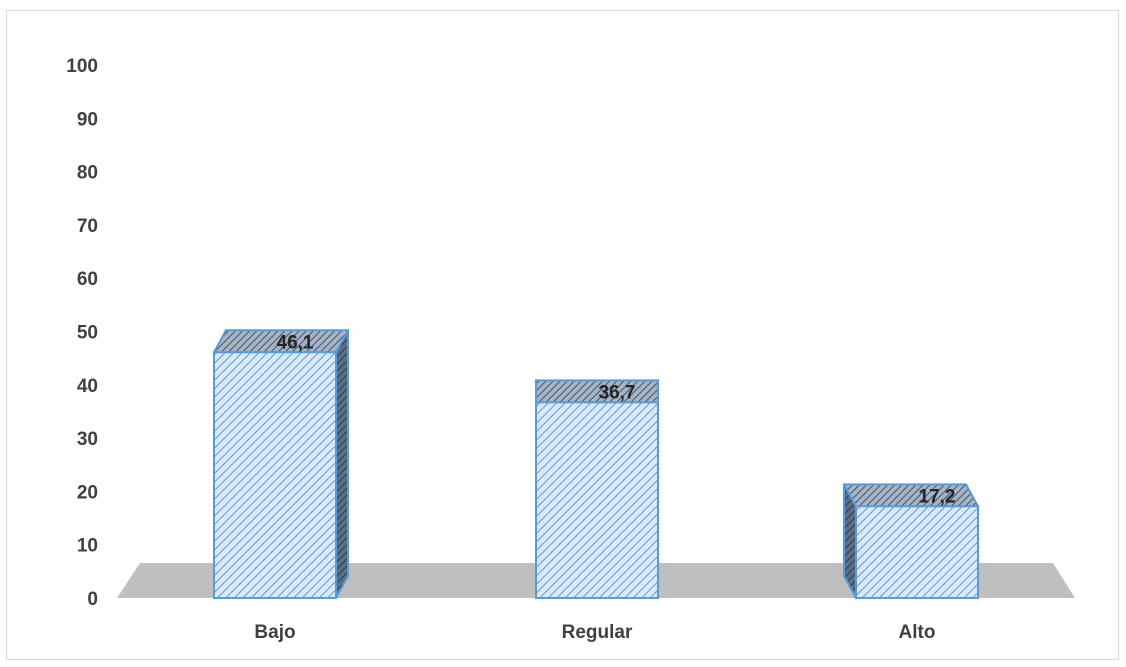 Image resolution: width=1126 pixels, height=667 pixels. What do you see at coordinates (92, 599) in the screenshot?
I see `y-tick-label: 0` at bounding box center [92, 599].